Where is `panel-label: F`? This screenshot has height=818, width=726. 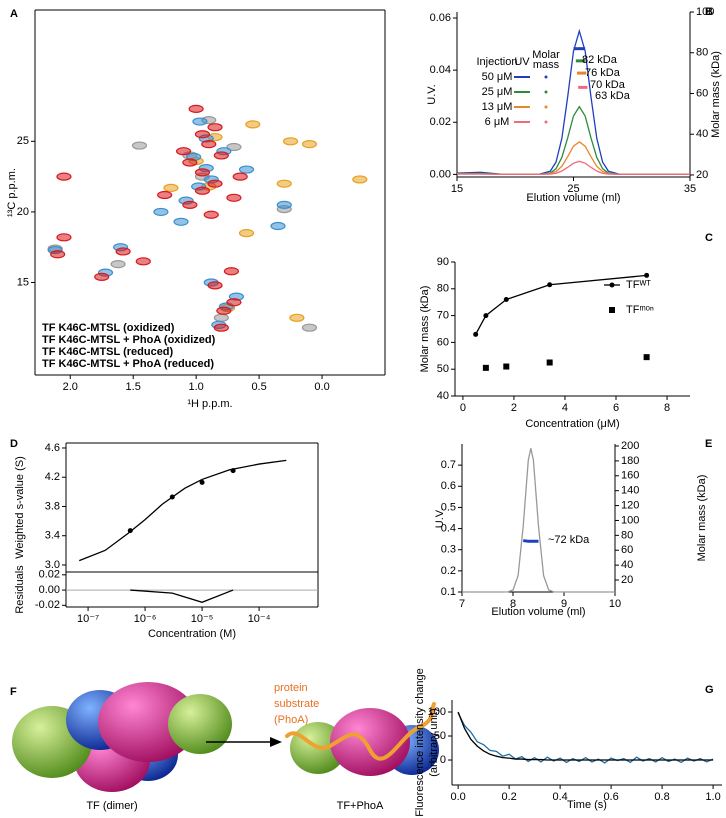 panel-label: F is located at coordinates (13, 692).